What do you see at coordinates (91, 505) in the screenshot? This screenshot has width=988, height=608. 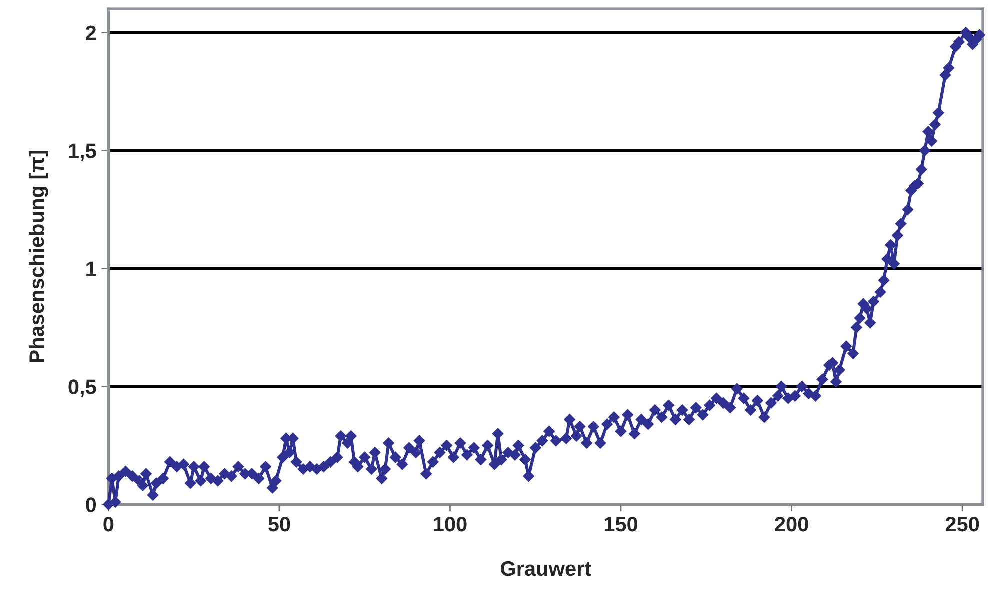 I see `y-tick-label: 0` at bounding box center [91, 505].